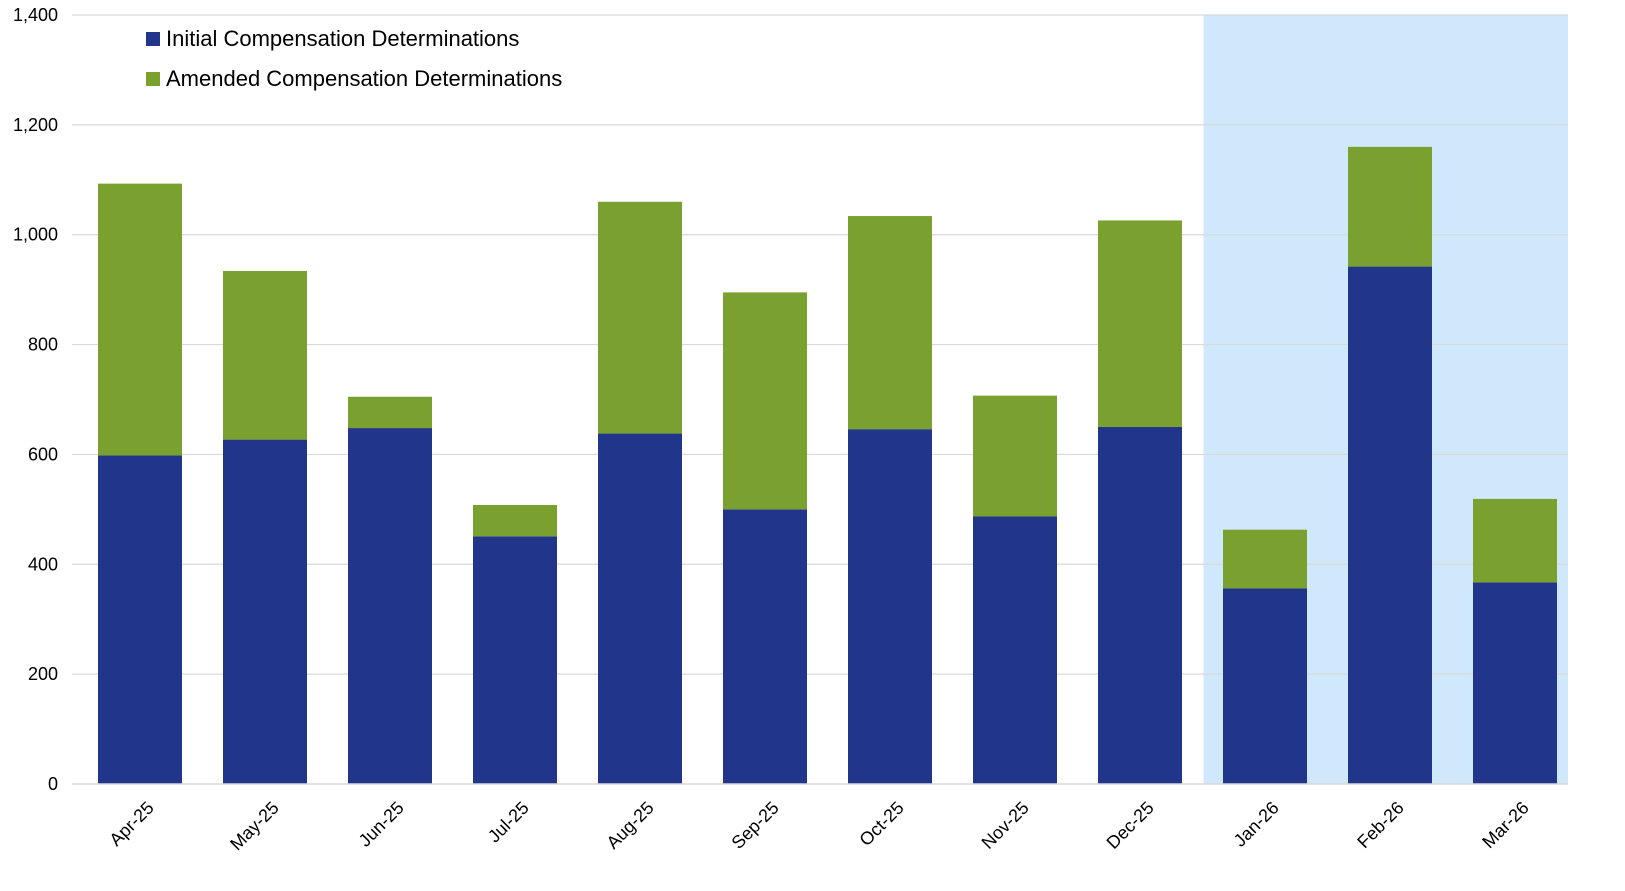  I want to click on x-tick-label: Jul-25, so click(508, 822).